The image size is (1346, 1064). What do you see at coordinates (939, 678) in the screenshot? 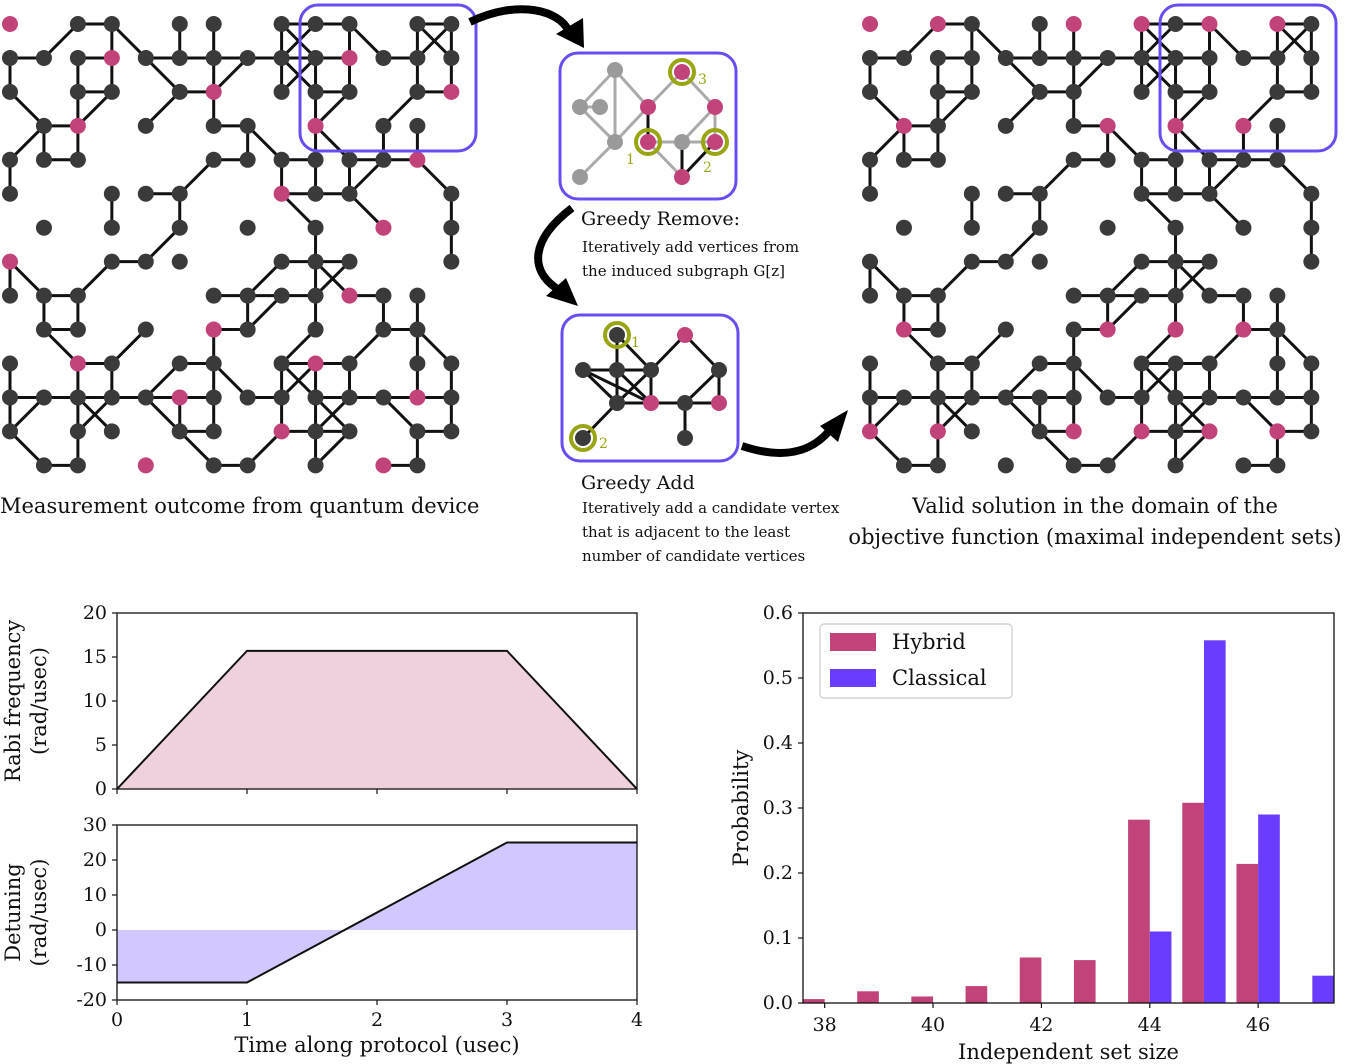
I see `legend-label: Classical` at bounding box center [939, 678].